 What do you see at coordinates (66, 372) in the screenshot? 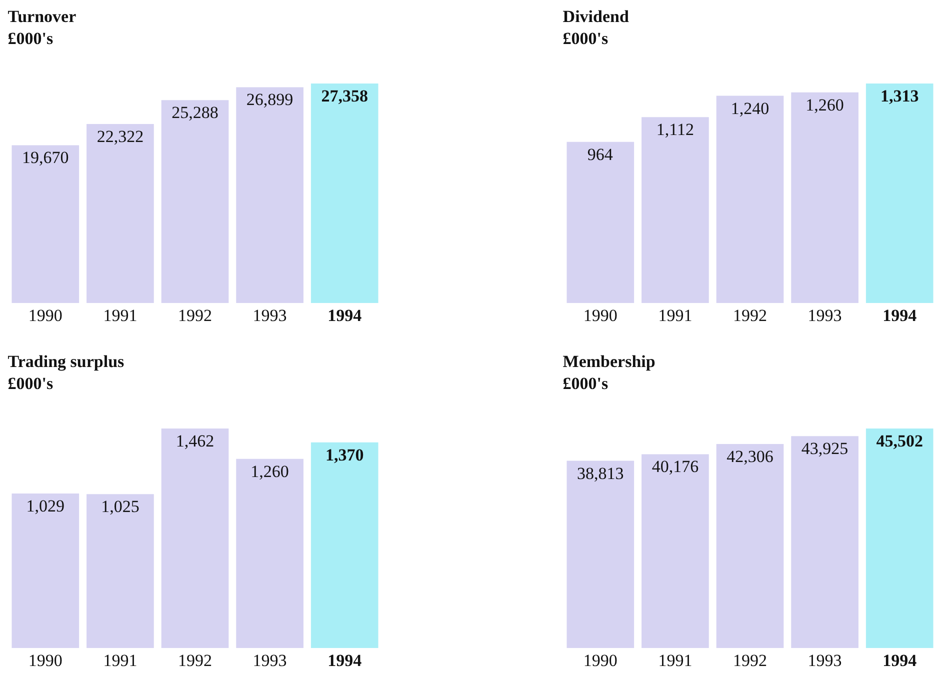
I see `chart-title: Trading surplus £000's` at bounding box center [66, 372].